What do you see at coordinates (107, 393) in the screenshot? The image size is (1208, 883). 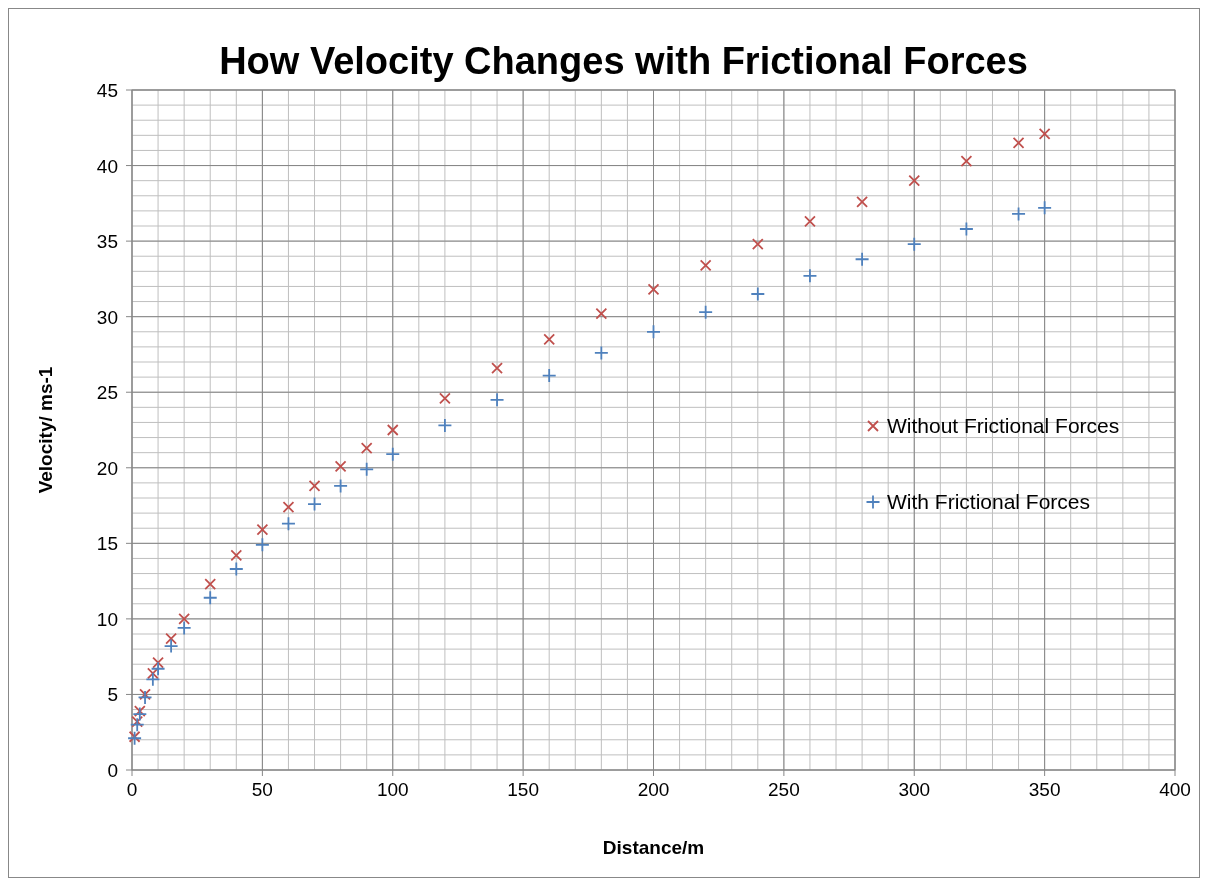 I see `y-tick-label: 25` at bounding box center [107, 393].